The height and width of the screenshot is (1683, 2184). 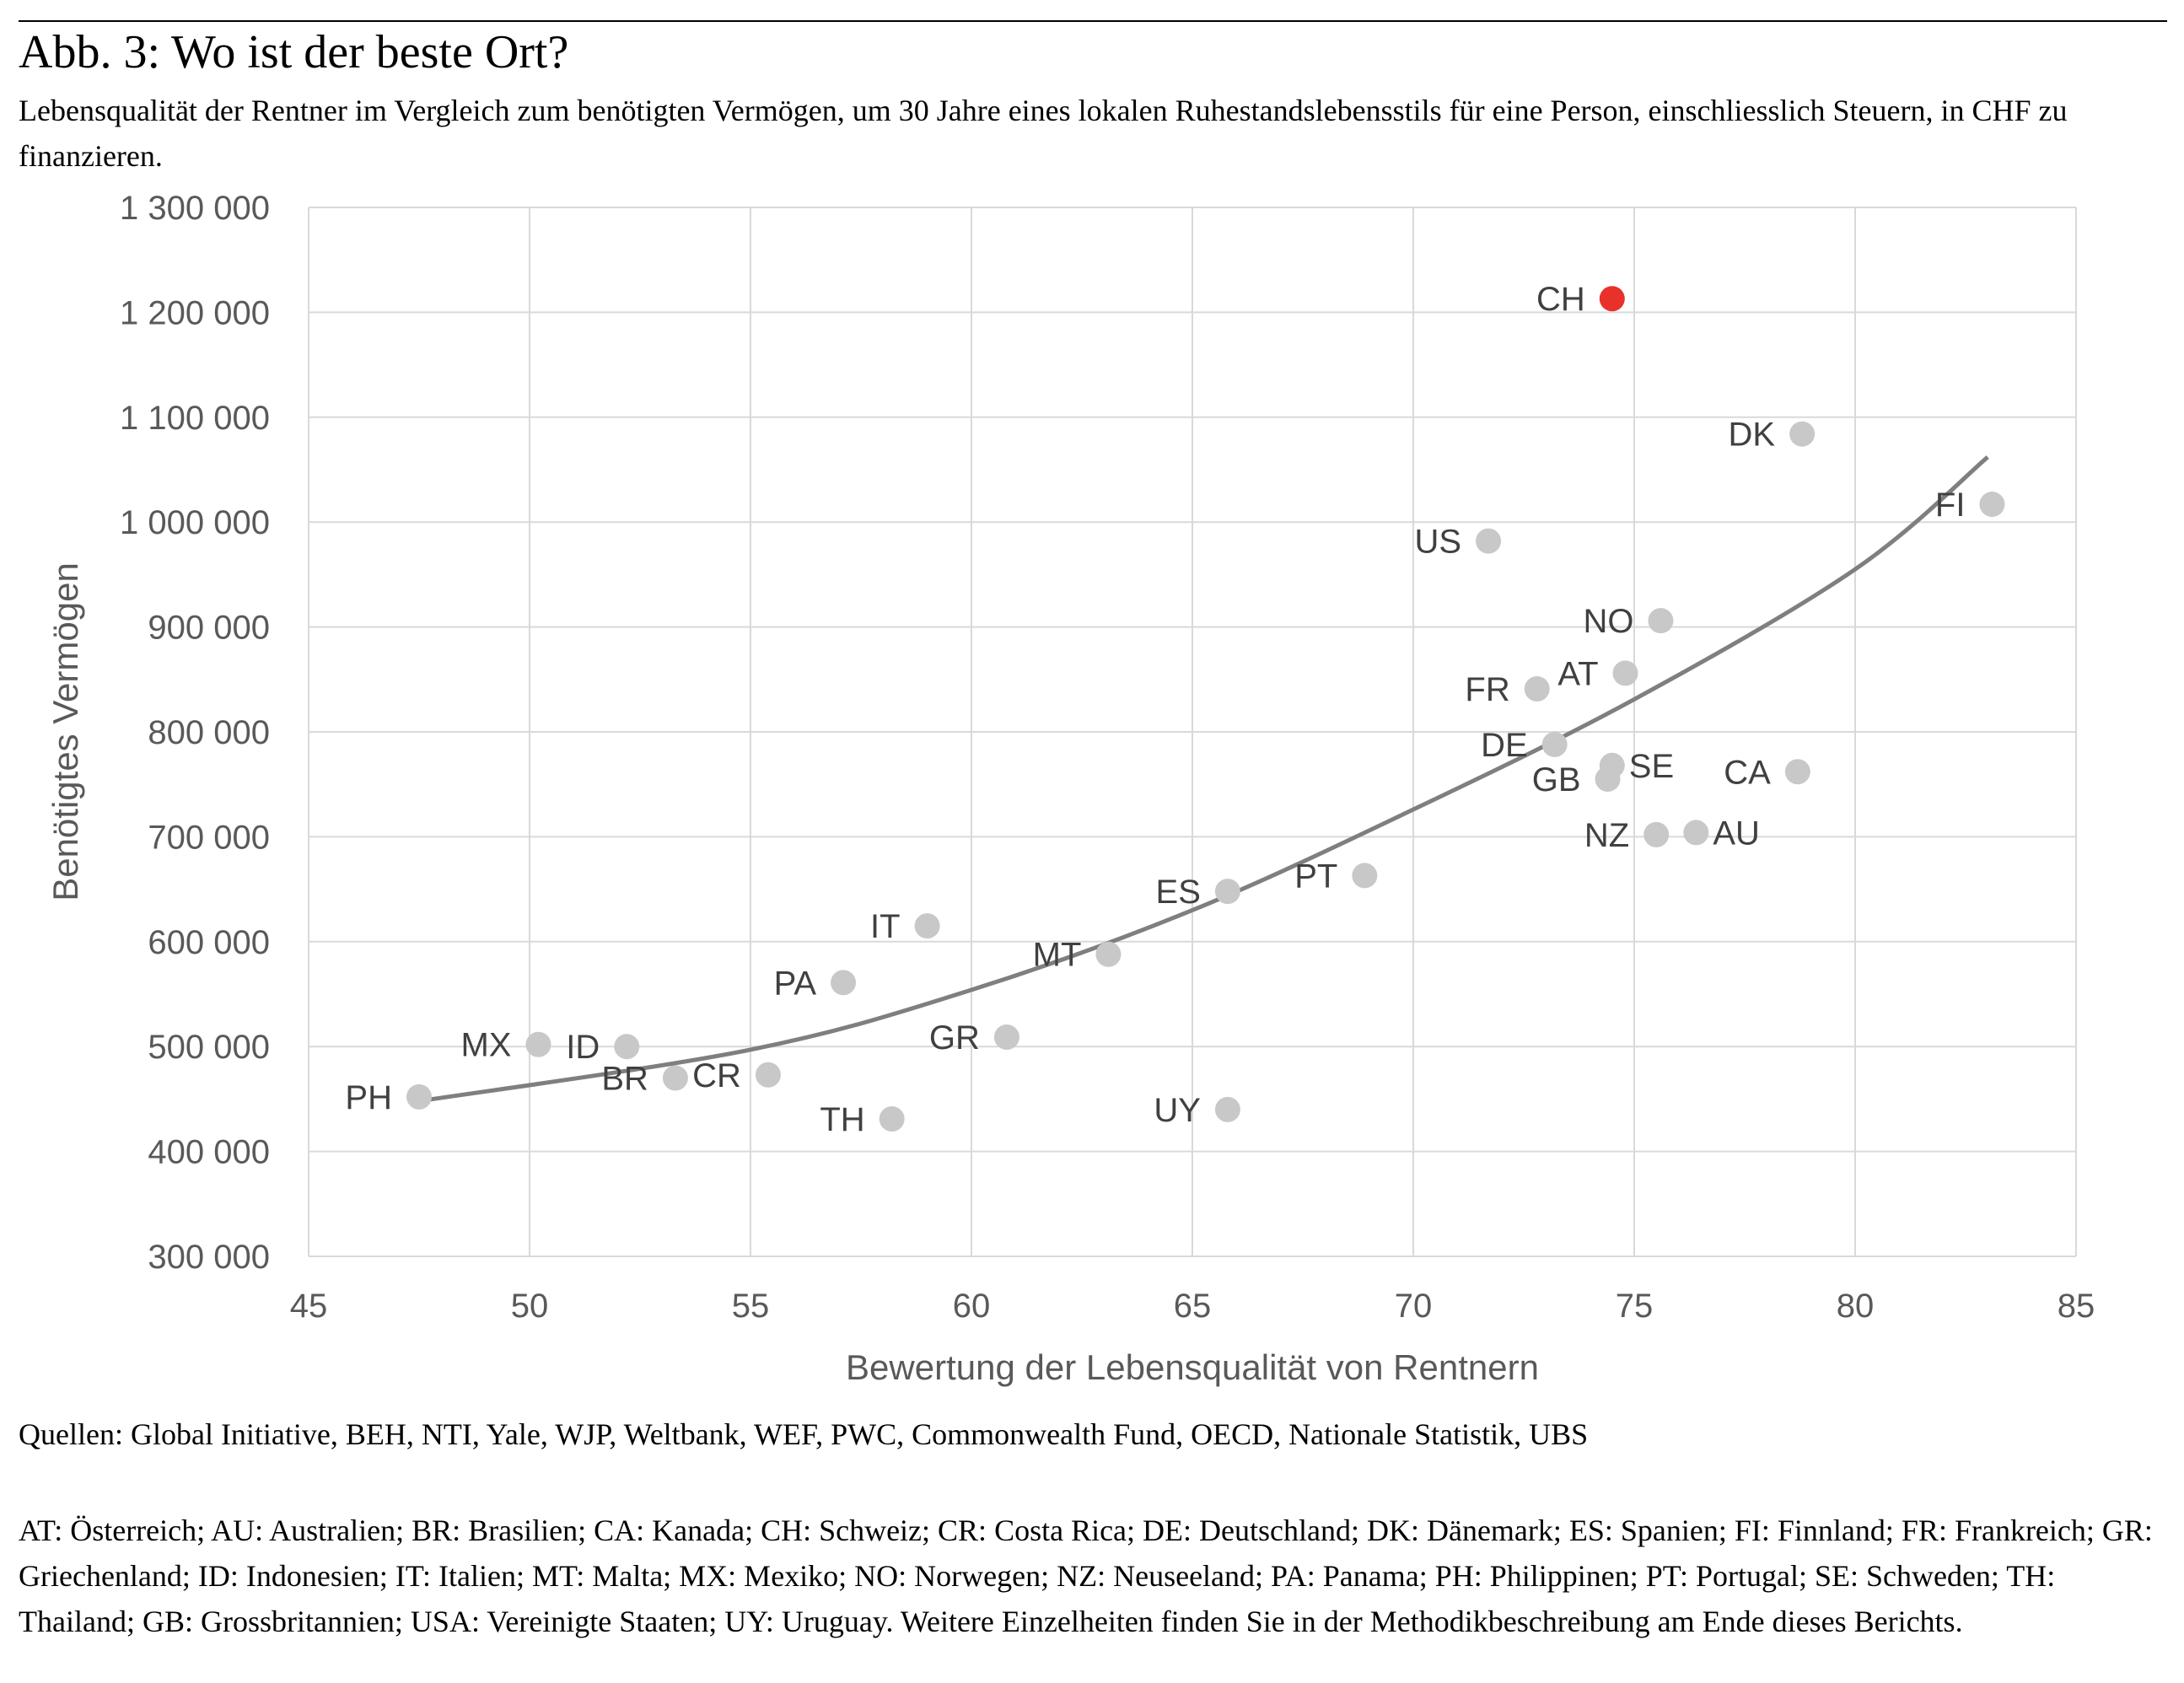 What do you see at coordinates (1752, 435) in the screenshot?
I see `point-label-dk: DK` at bounding box center [1752, 435].